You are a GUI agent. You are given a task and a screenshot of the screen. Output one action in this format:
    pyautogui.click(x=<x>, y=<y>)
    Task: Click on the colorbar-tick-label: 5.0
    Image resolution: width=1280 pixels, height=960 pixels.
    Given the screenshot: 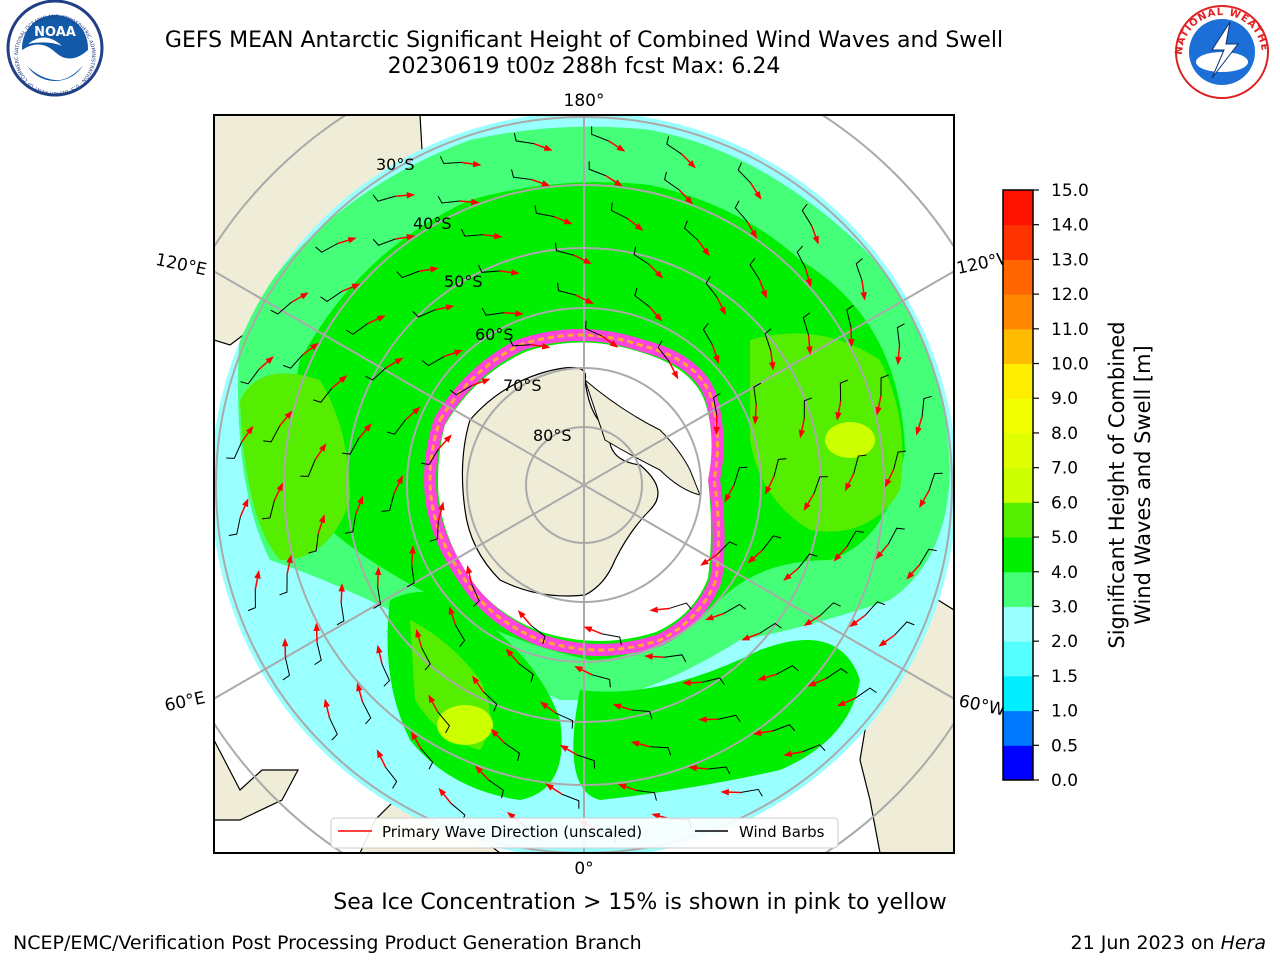 What is the action you would take?
    pyautogui.click(x=1064, y=538)
    